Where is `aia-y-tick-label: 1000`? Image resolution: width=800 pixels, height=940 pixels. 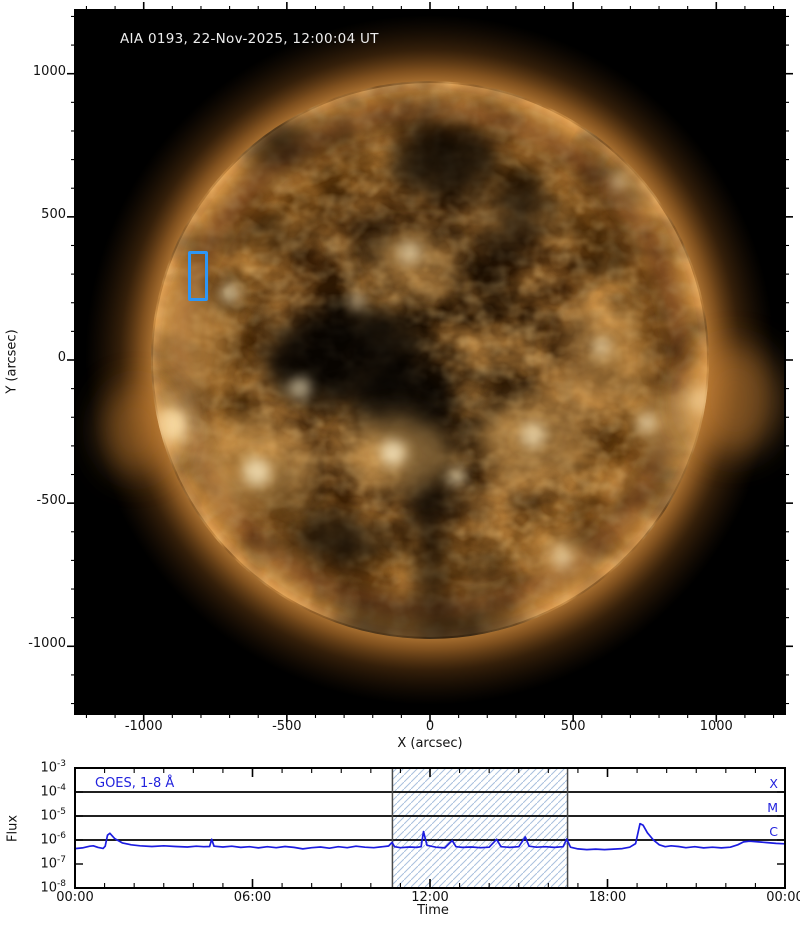
aia-y-tick-label: 1000 is located at coordinates (49, 71).